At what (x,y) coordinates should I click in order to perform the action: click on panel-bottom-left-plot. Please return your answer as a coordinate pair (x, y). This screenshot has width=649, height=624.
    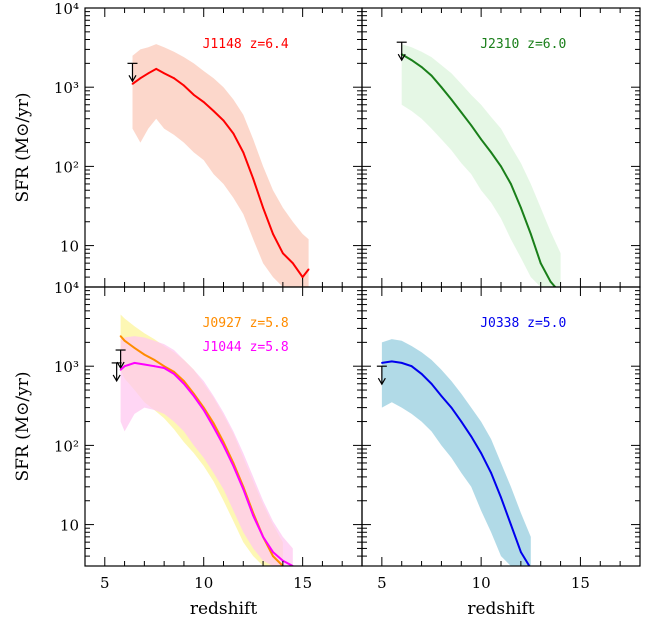
    Looking at the image, I should click on (202, 440).